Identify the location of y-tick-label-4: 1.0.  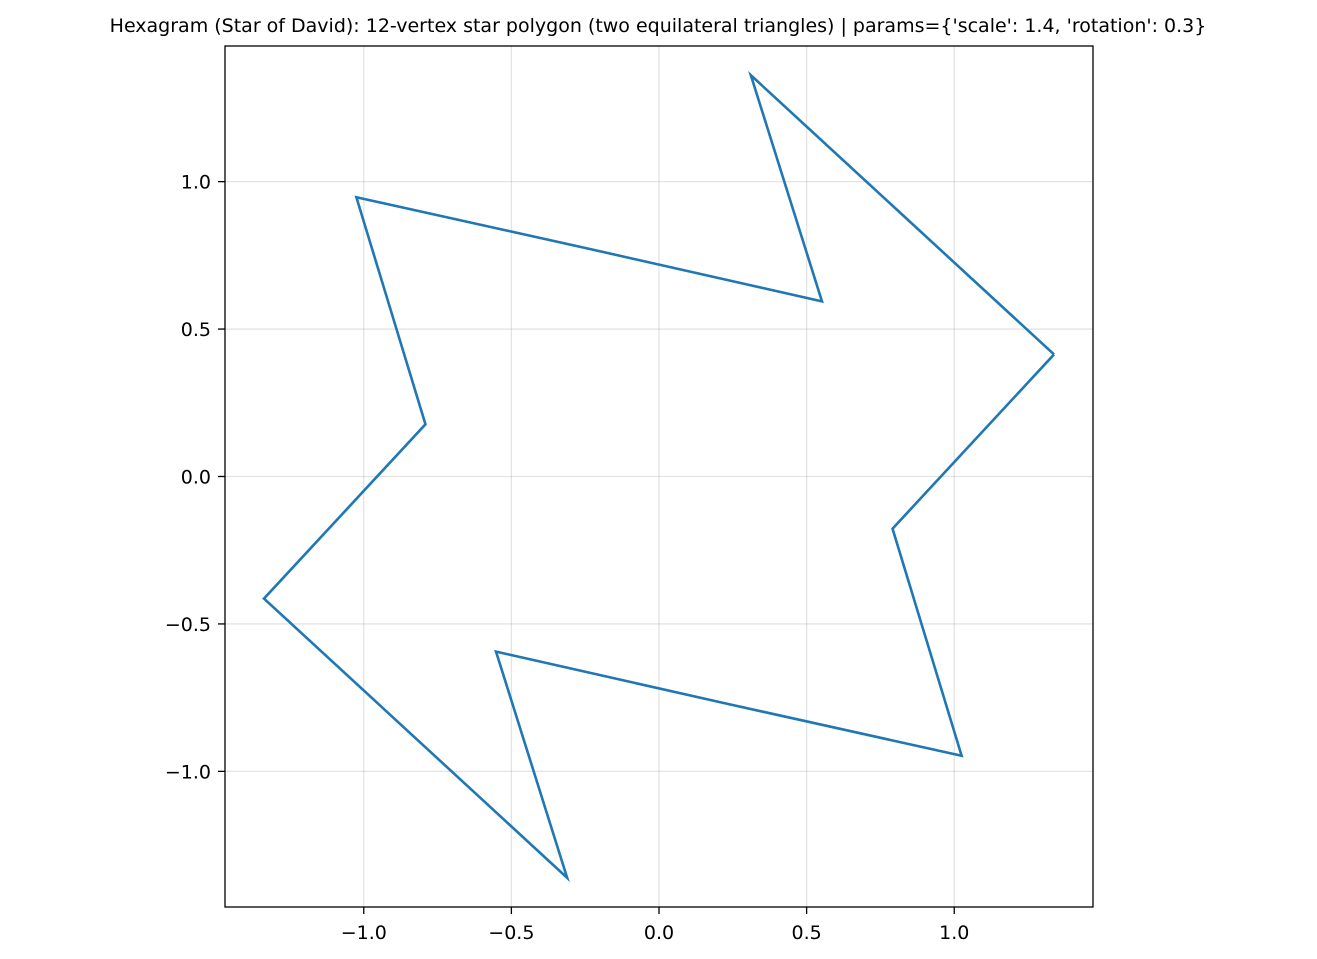
(196, 183).